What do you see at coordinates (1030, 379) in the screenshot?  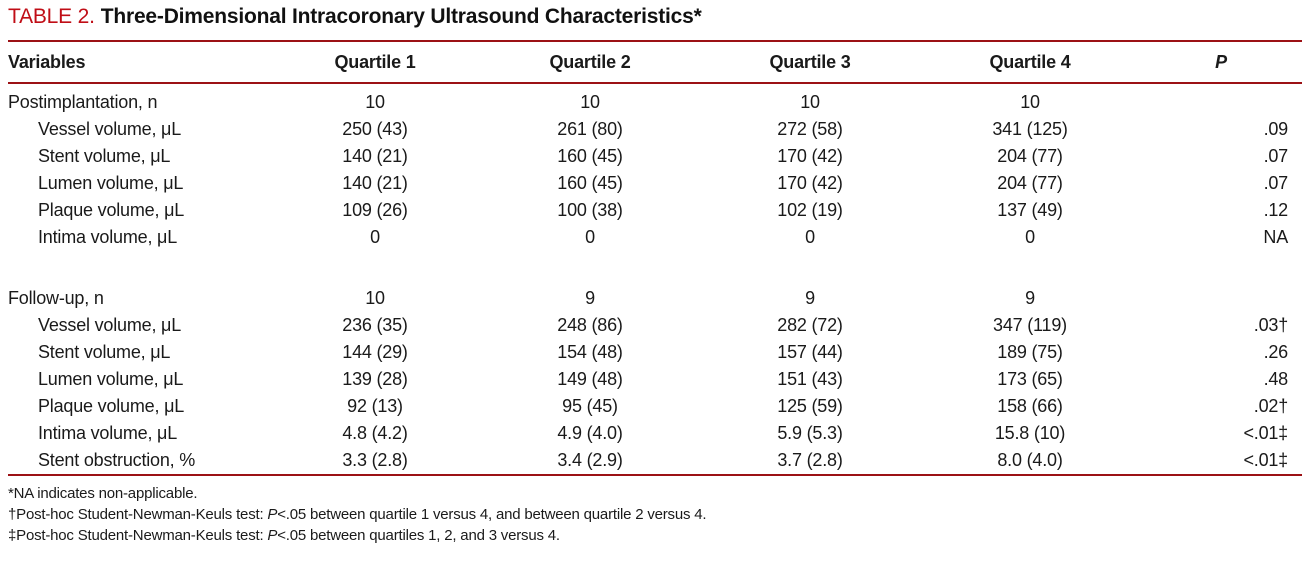 I see `value-cell: 173 (65)` at bounding box center [1030, 379].